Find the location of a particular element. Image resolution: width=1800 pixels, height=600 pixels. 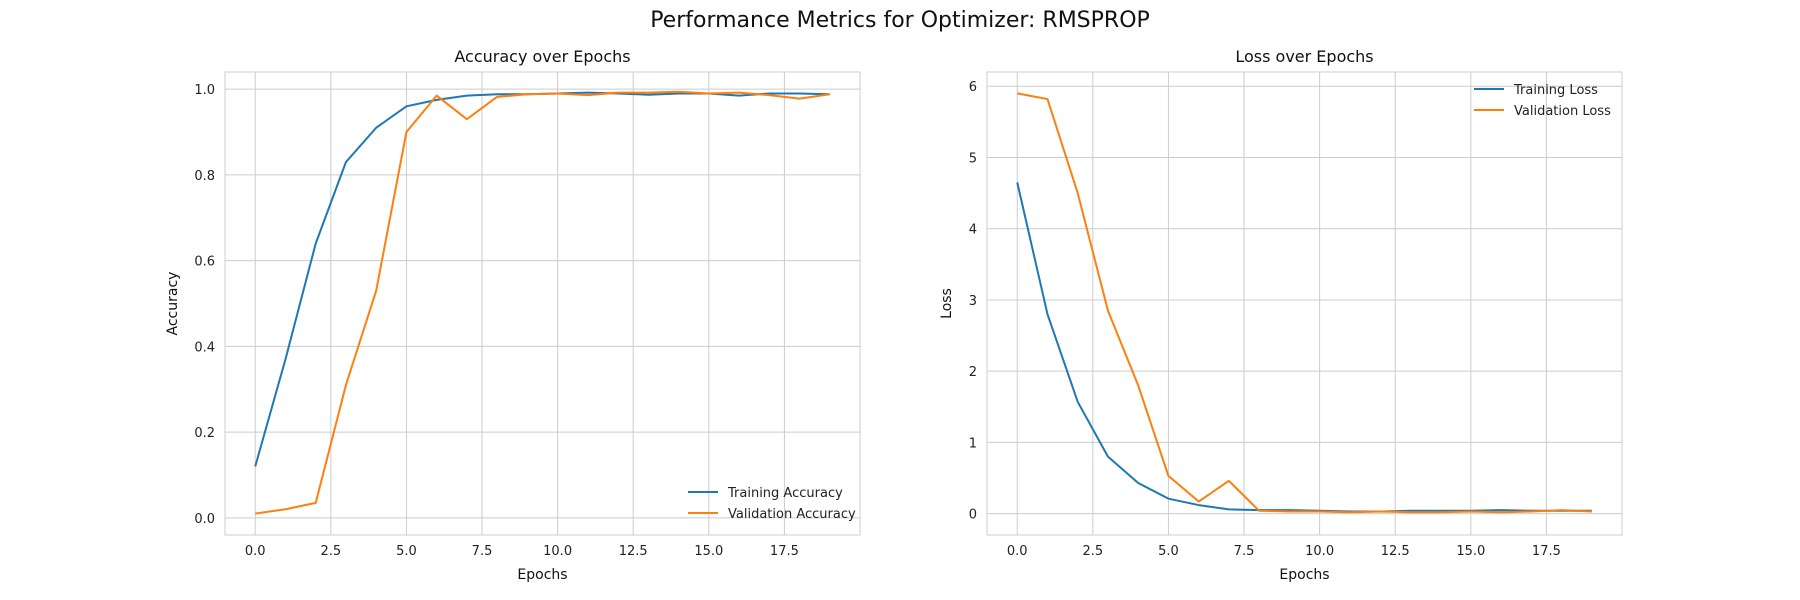

legend-label: Training Loss is located at coordinates (1555, 90).